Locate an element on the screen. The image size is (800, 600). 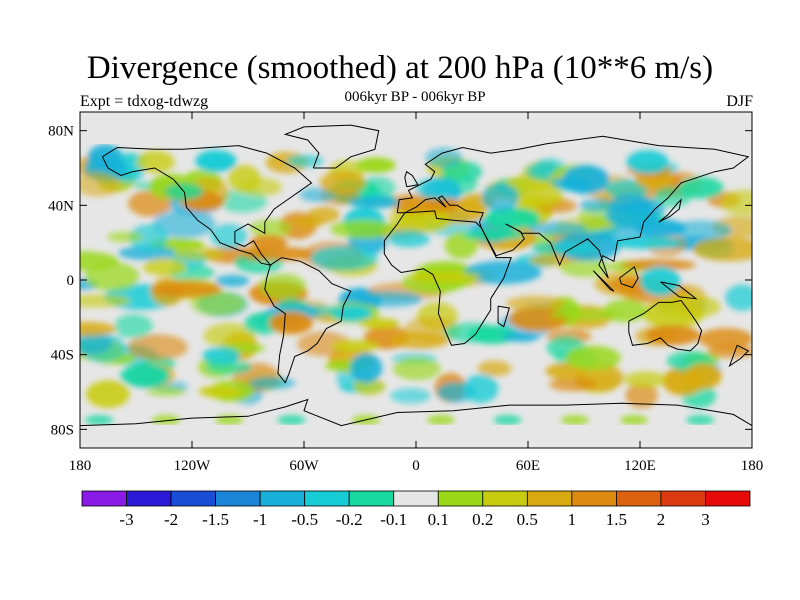
season-label: DJF is located at coordinates (739, 101).